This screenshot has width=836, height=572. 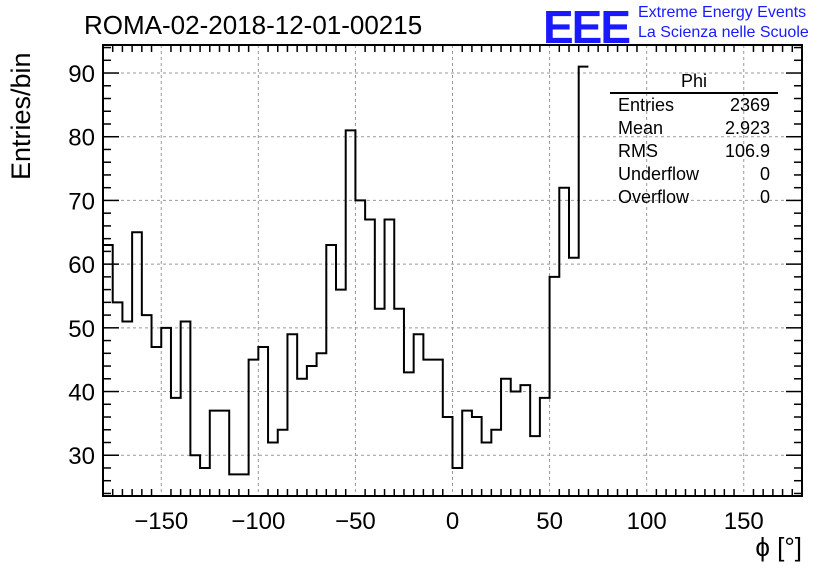 What do you see at coordinates (747, 128) in the screenshot?
I see `stats-value: 2.923` at bounding box center [747, 128].